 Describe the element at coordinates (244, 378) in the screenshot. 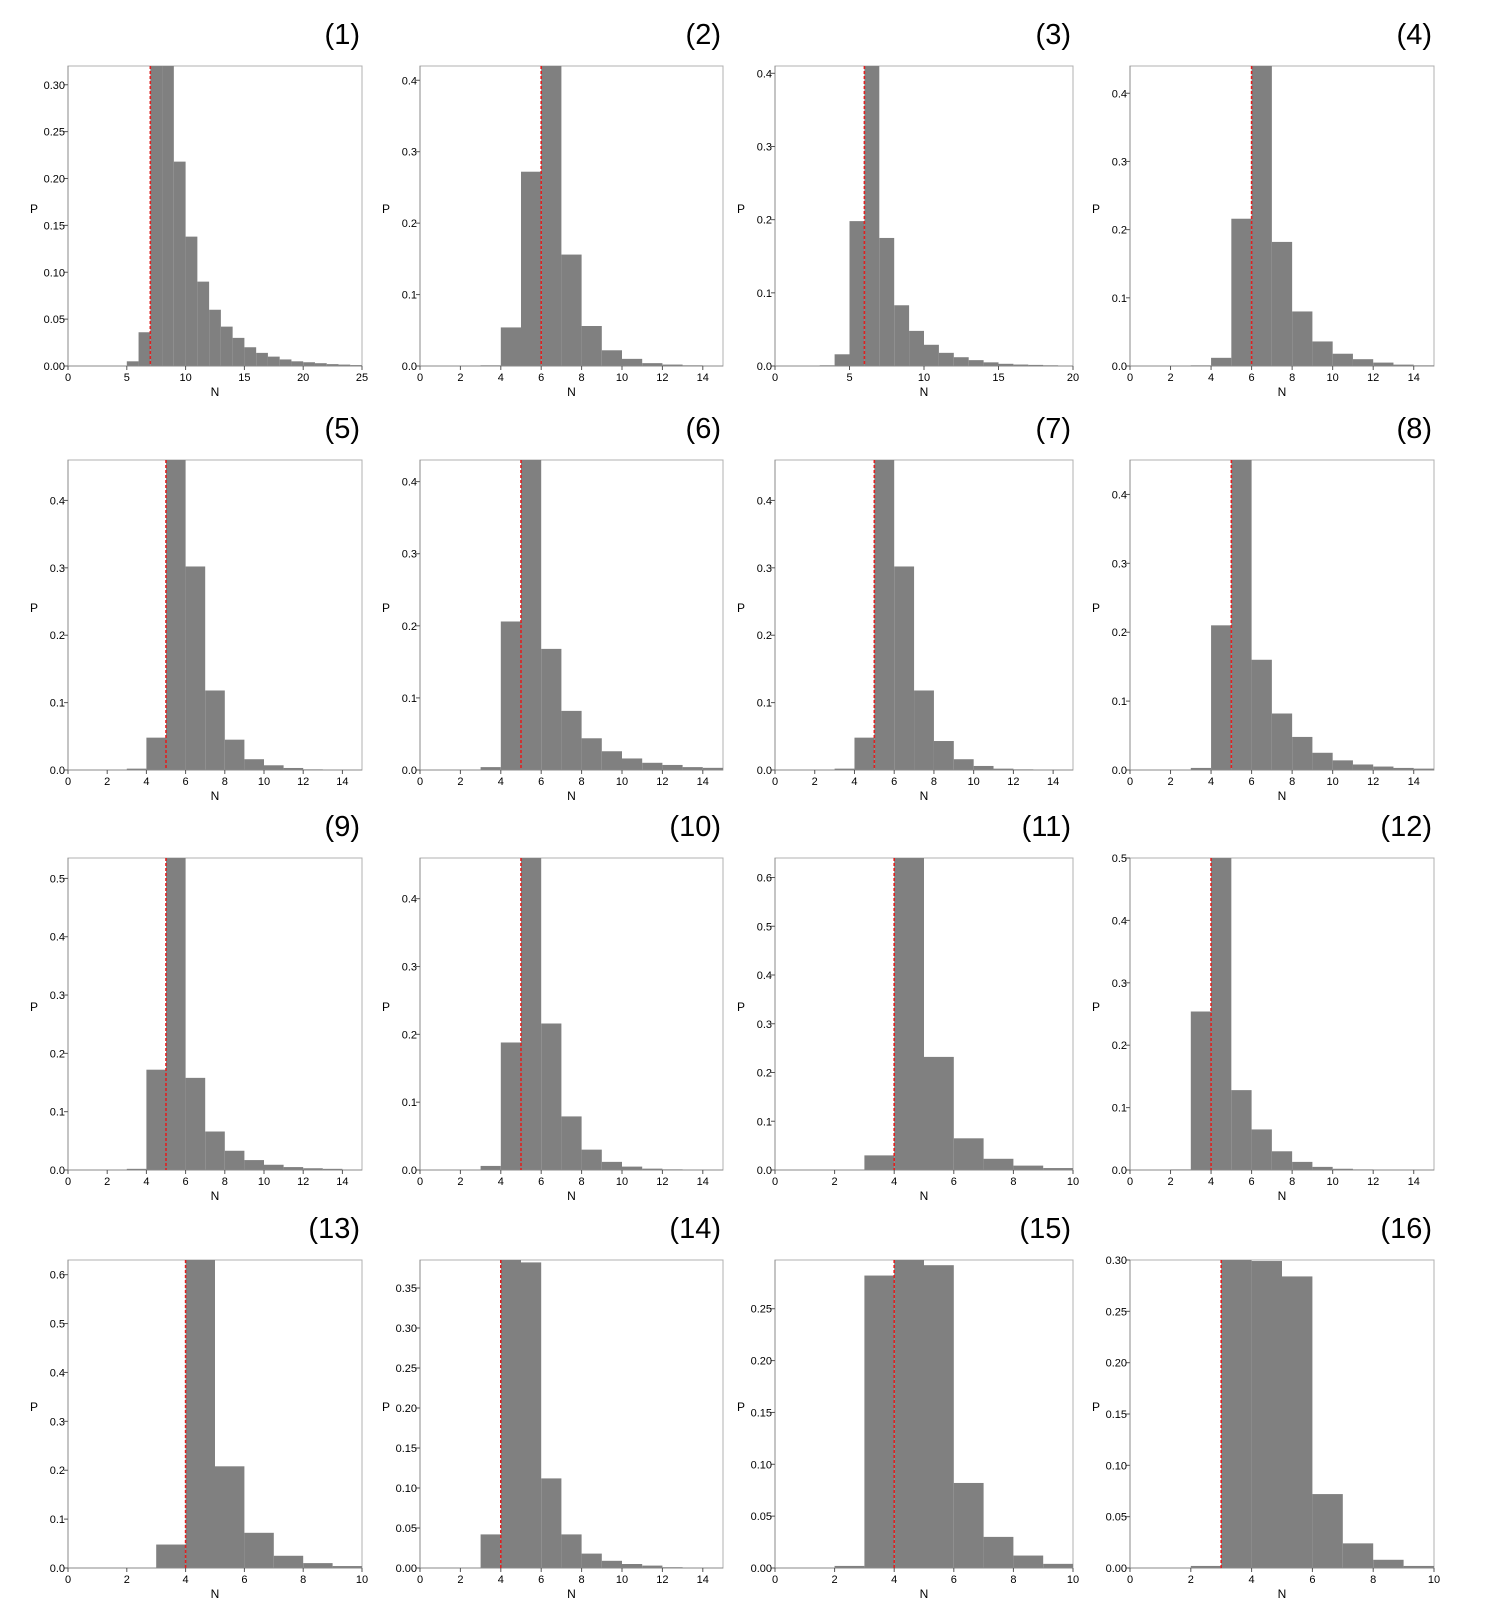

I see `x-tick-label: 15` at that location.